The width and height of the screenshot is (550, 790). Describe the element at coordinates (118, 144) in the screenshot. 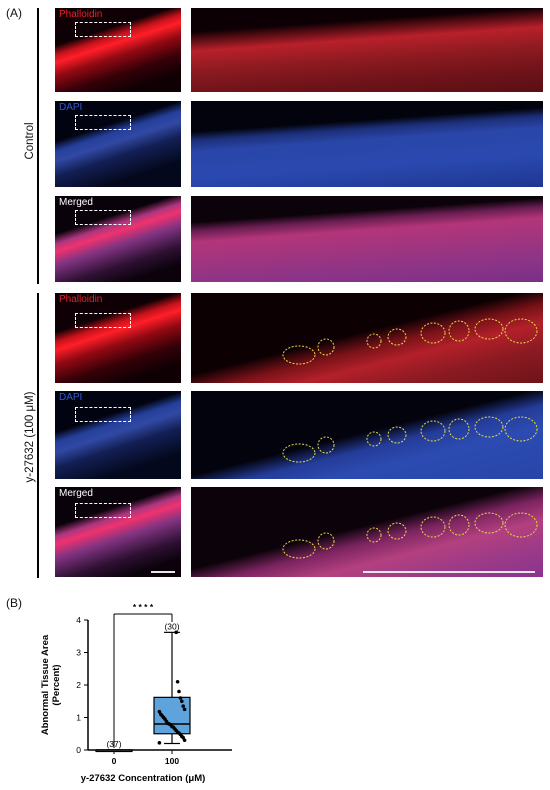

I see `control-dapi-thumbnail: DAPI` at that location.